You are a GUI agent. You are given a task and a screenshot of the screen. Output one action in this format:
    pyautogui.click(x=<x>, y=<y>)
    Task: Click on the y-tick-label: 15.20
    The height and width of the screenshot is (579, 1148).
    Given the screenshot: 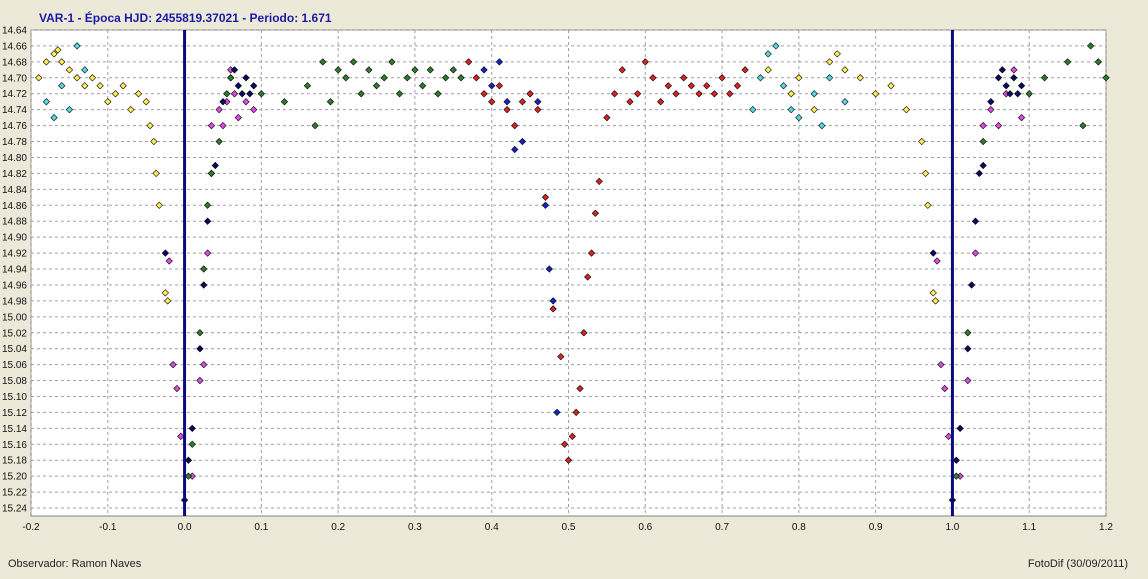 What is the action you would take?
    pyautogui.click(x=14, y=477)
    